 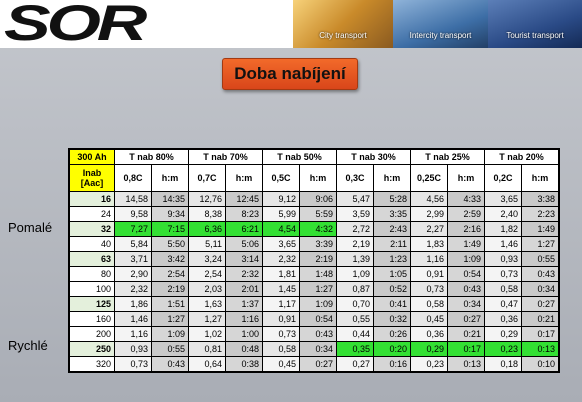 I want to click on value-cell: 4,54, so click(x=281, y=229).